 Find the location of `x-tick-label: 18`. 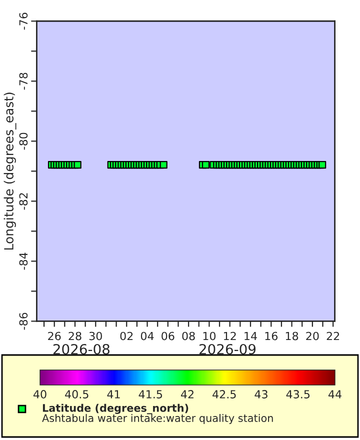

x-tick-label: 18 is located at coordinates (292, 336).